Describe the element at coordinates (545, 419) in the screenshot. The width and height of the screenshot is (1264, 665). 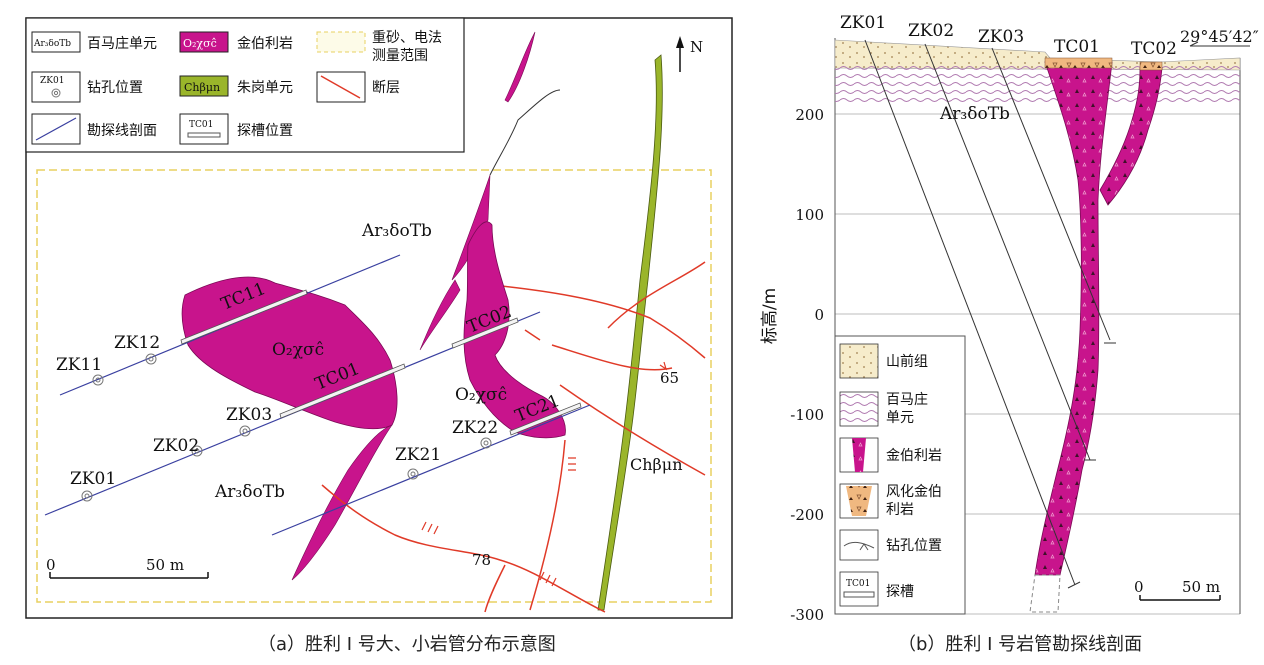
I see `trench-tc21` at that location.